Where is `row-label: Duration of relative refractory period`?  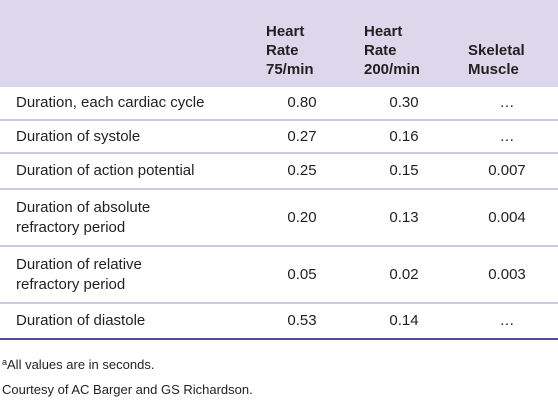
row-label: Duration of relative refractory period is located at coordinates (126, 274).